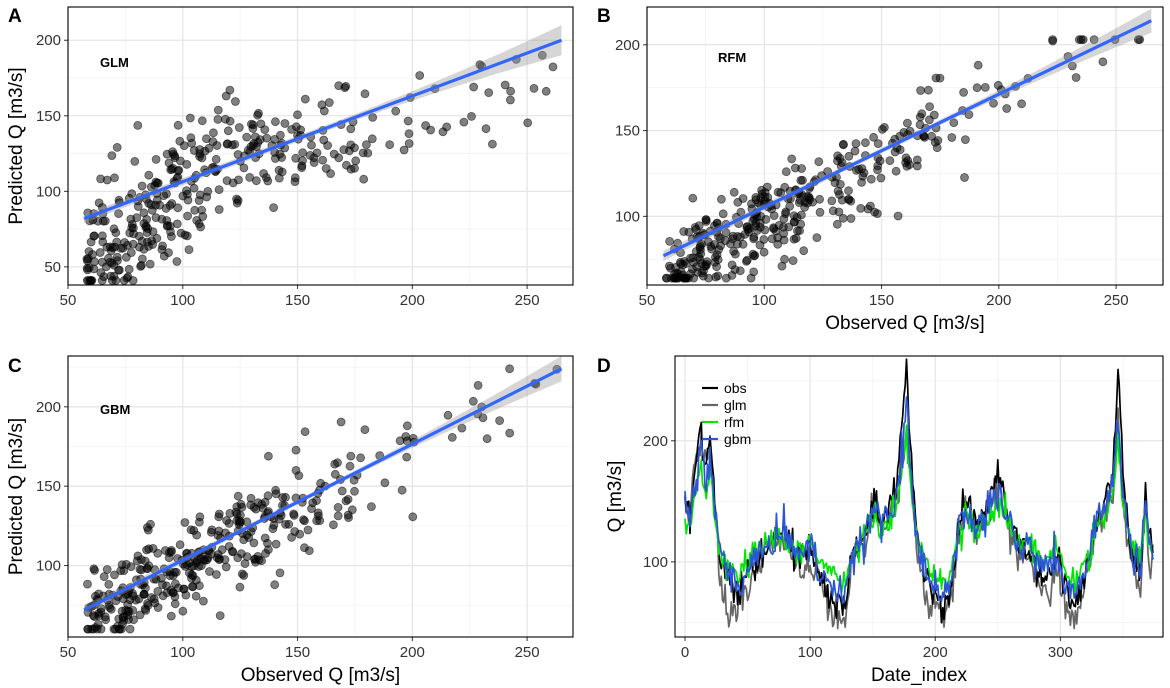  I want to click on x-tick-label: 150, so click(297, 652).